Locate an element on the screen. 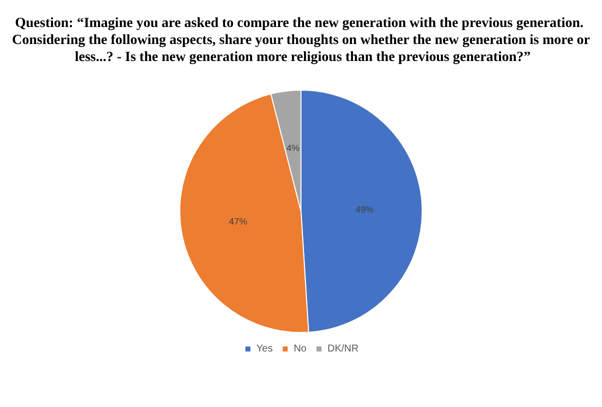 This screenshot has height=407, width=602. legend-label: DK/NR is located at coordinates (343, 349).